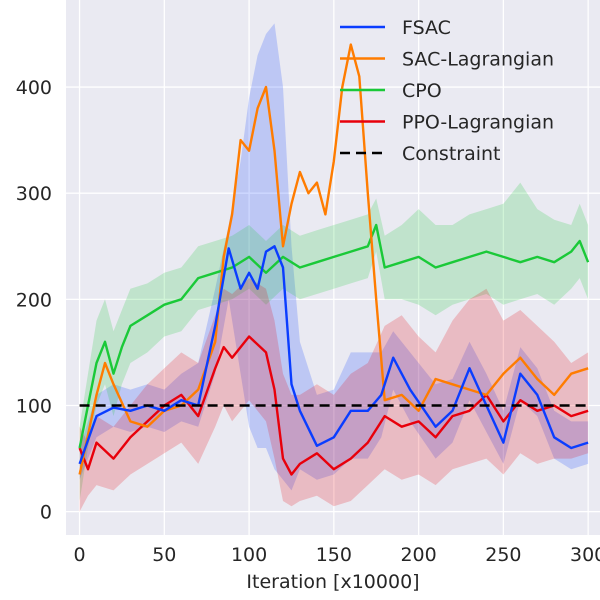 The height and width of the screenshot is (600, 600). Describe the element at coordinates (249, 555) in the screenshot. I see `x-tick-label-100: 100` at that location.